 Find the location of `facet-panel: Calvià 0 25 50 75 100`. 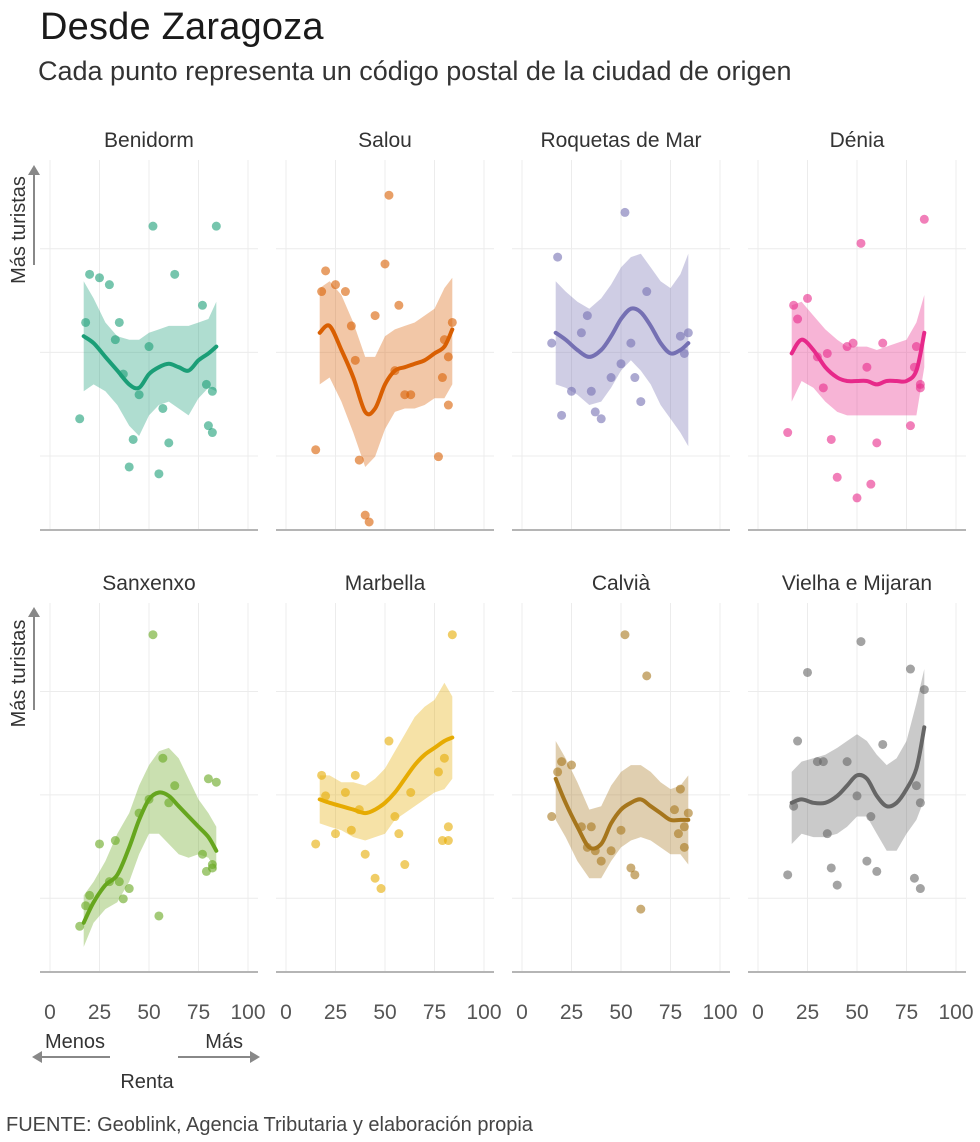

facet-panel: Calvià 0 25 50 75 100 is located at coordinates (625, 798).